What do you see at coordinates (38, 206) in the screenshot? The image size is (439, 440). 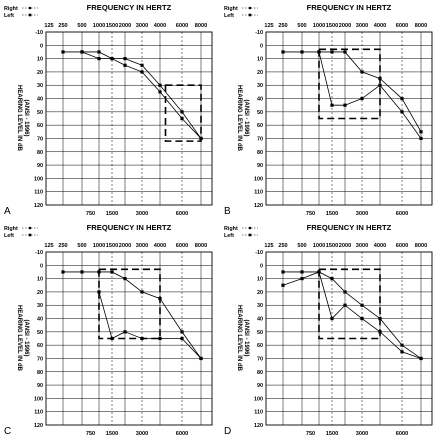 I see `y-tick-label: 120` at bounding box center [38, 206].